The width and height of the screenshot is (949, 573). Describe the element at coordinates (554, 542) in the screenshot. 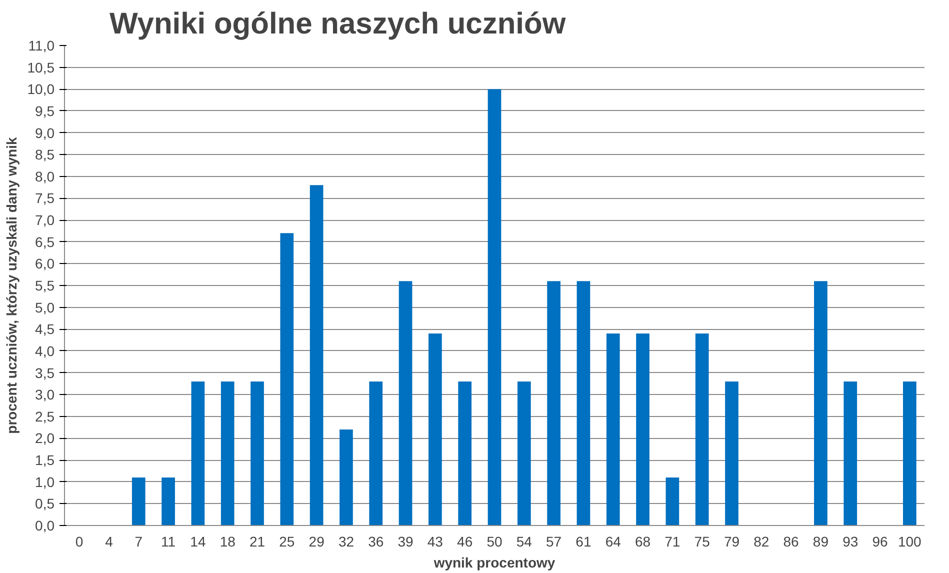

I see `x-tick-label: 57` at that location.